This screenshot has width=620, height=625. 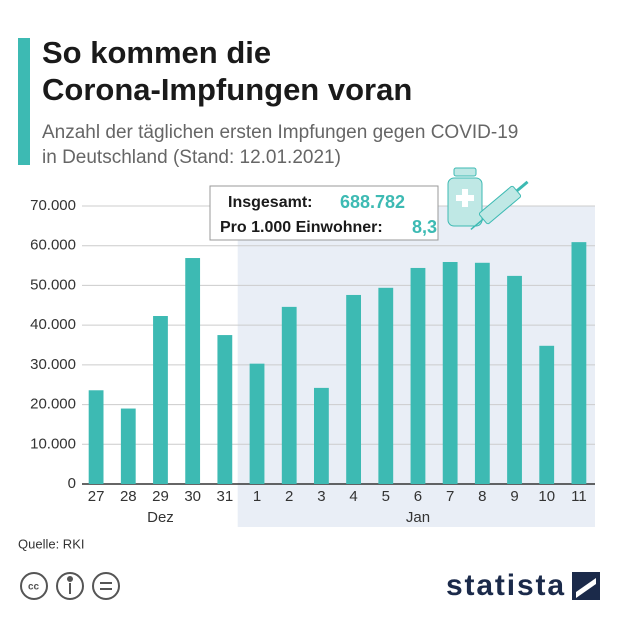 What do you see at coordinates (324, 213) in the screenshot?
I see `annotation-box` at bounding box center [324, 213].